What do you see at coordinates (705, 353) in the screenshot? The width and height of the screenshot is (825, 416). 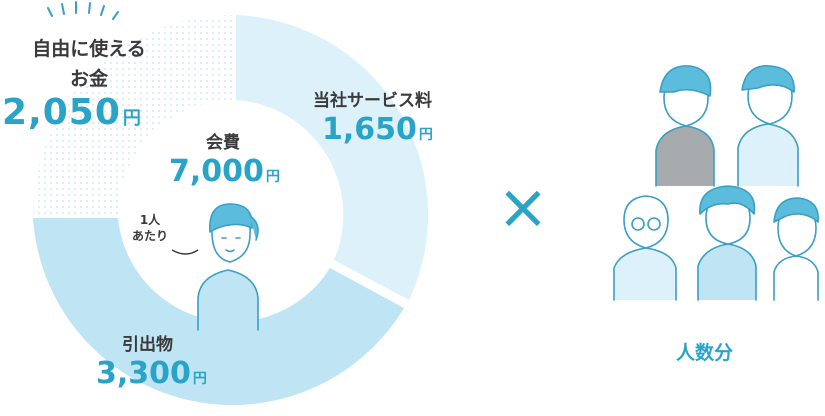 I see `people-count-label: 人数分` at bounding box center [705, 353].